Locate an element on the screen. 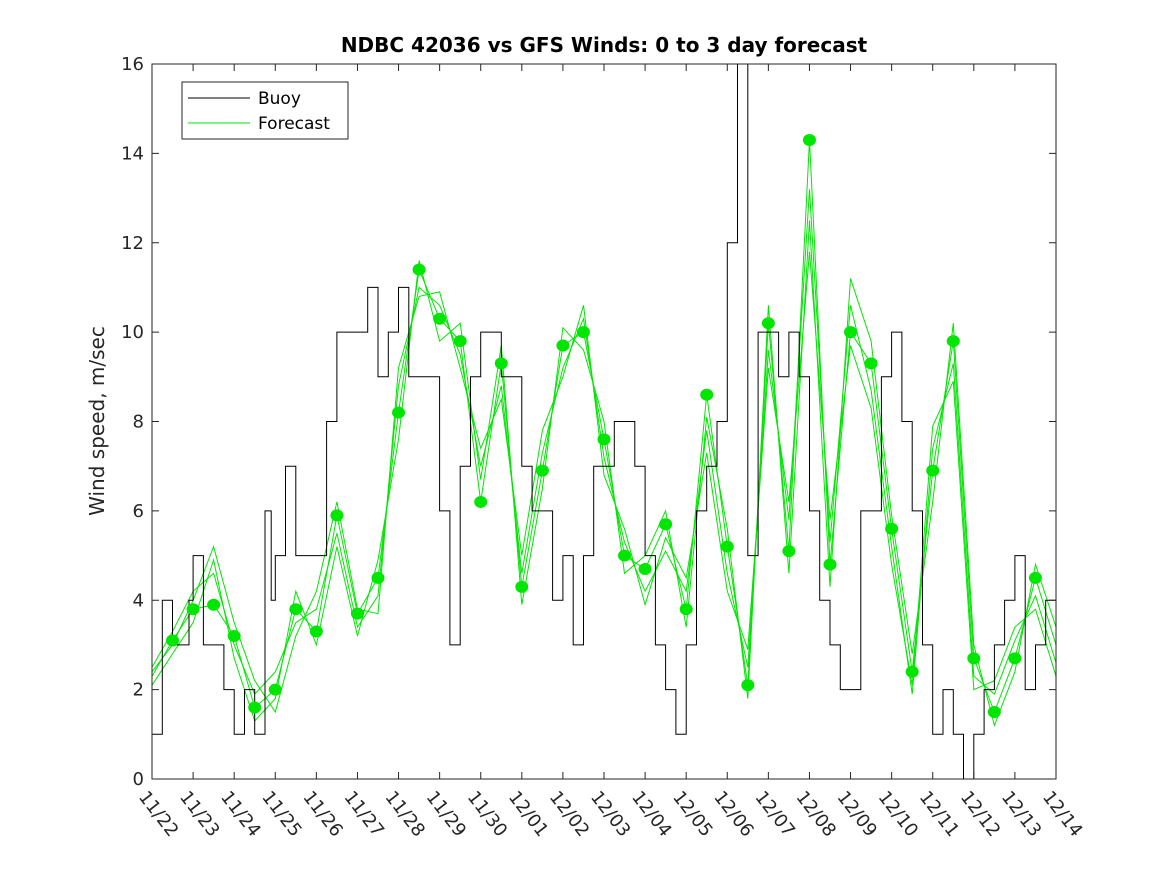 Image resolution: width=1167 pixels, height=875 pixels. y-tick-label: 14 is located at coordinates (132, 153).